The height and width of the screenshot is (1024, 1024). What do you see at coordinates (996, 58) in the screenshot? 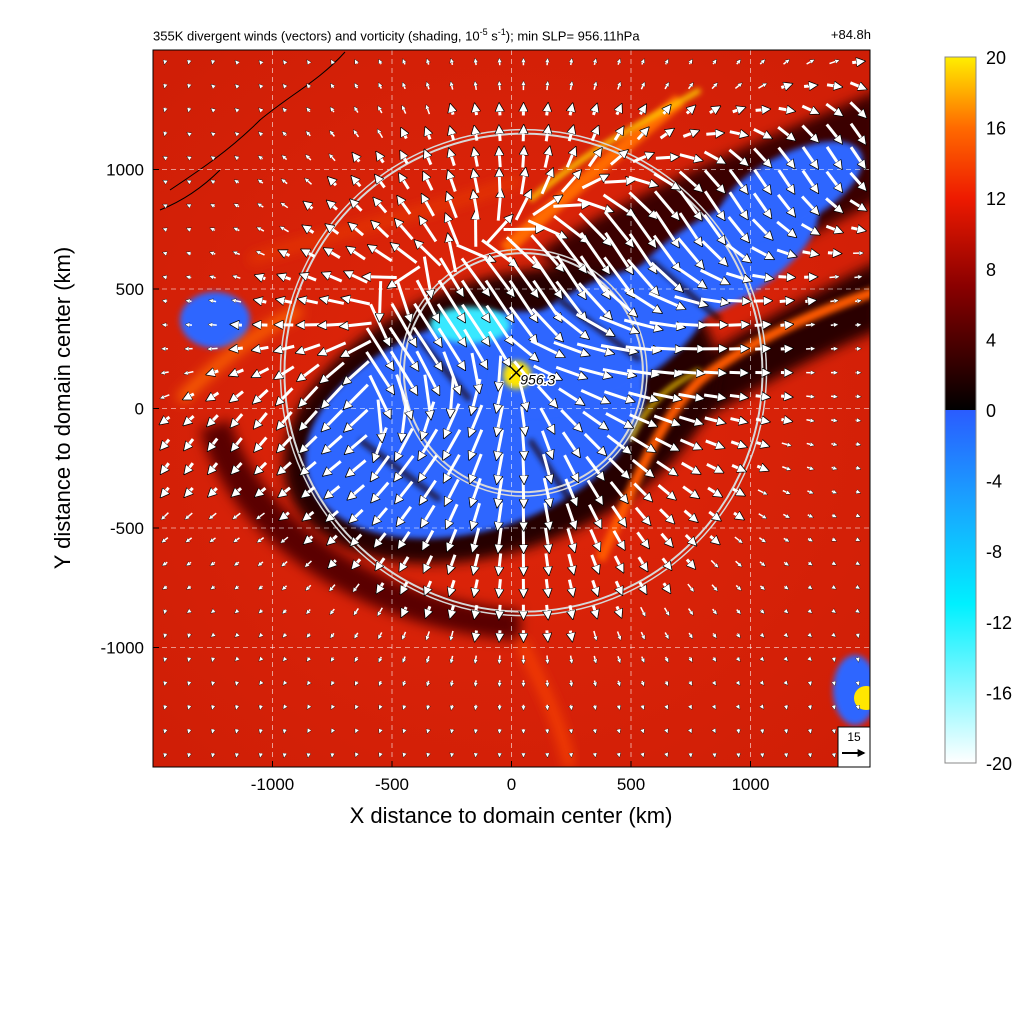
I see `colorbar-tick-label: 20` at bounding box center [996, 58].